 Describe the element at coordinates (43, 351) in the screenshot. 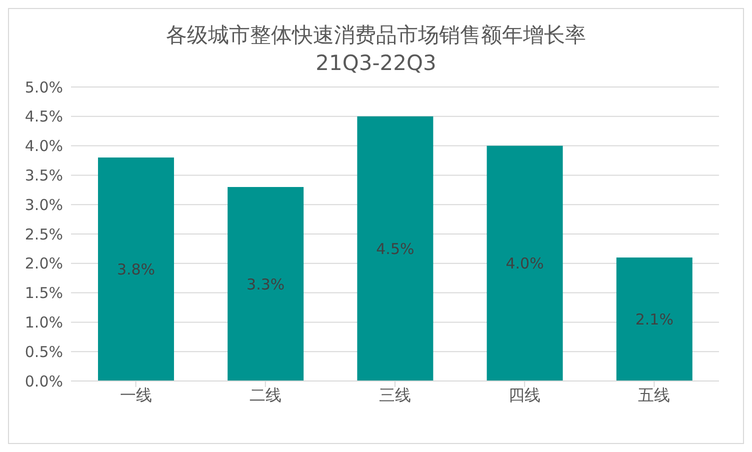

I see `y-tick-label: 0.5%` at that location.